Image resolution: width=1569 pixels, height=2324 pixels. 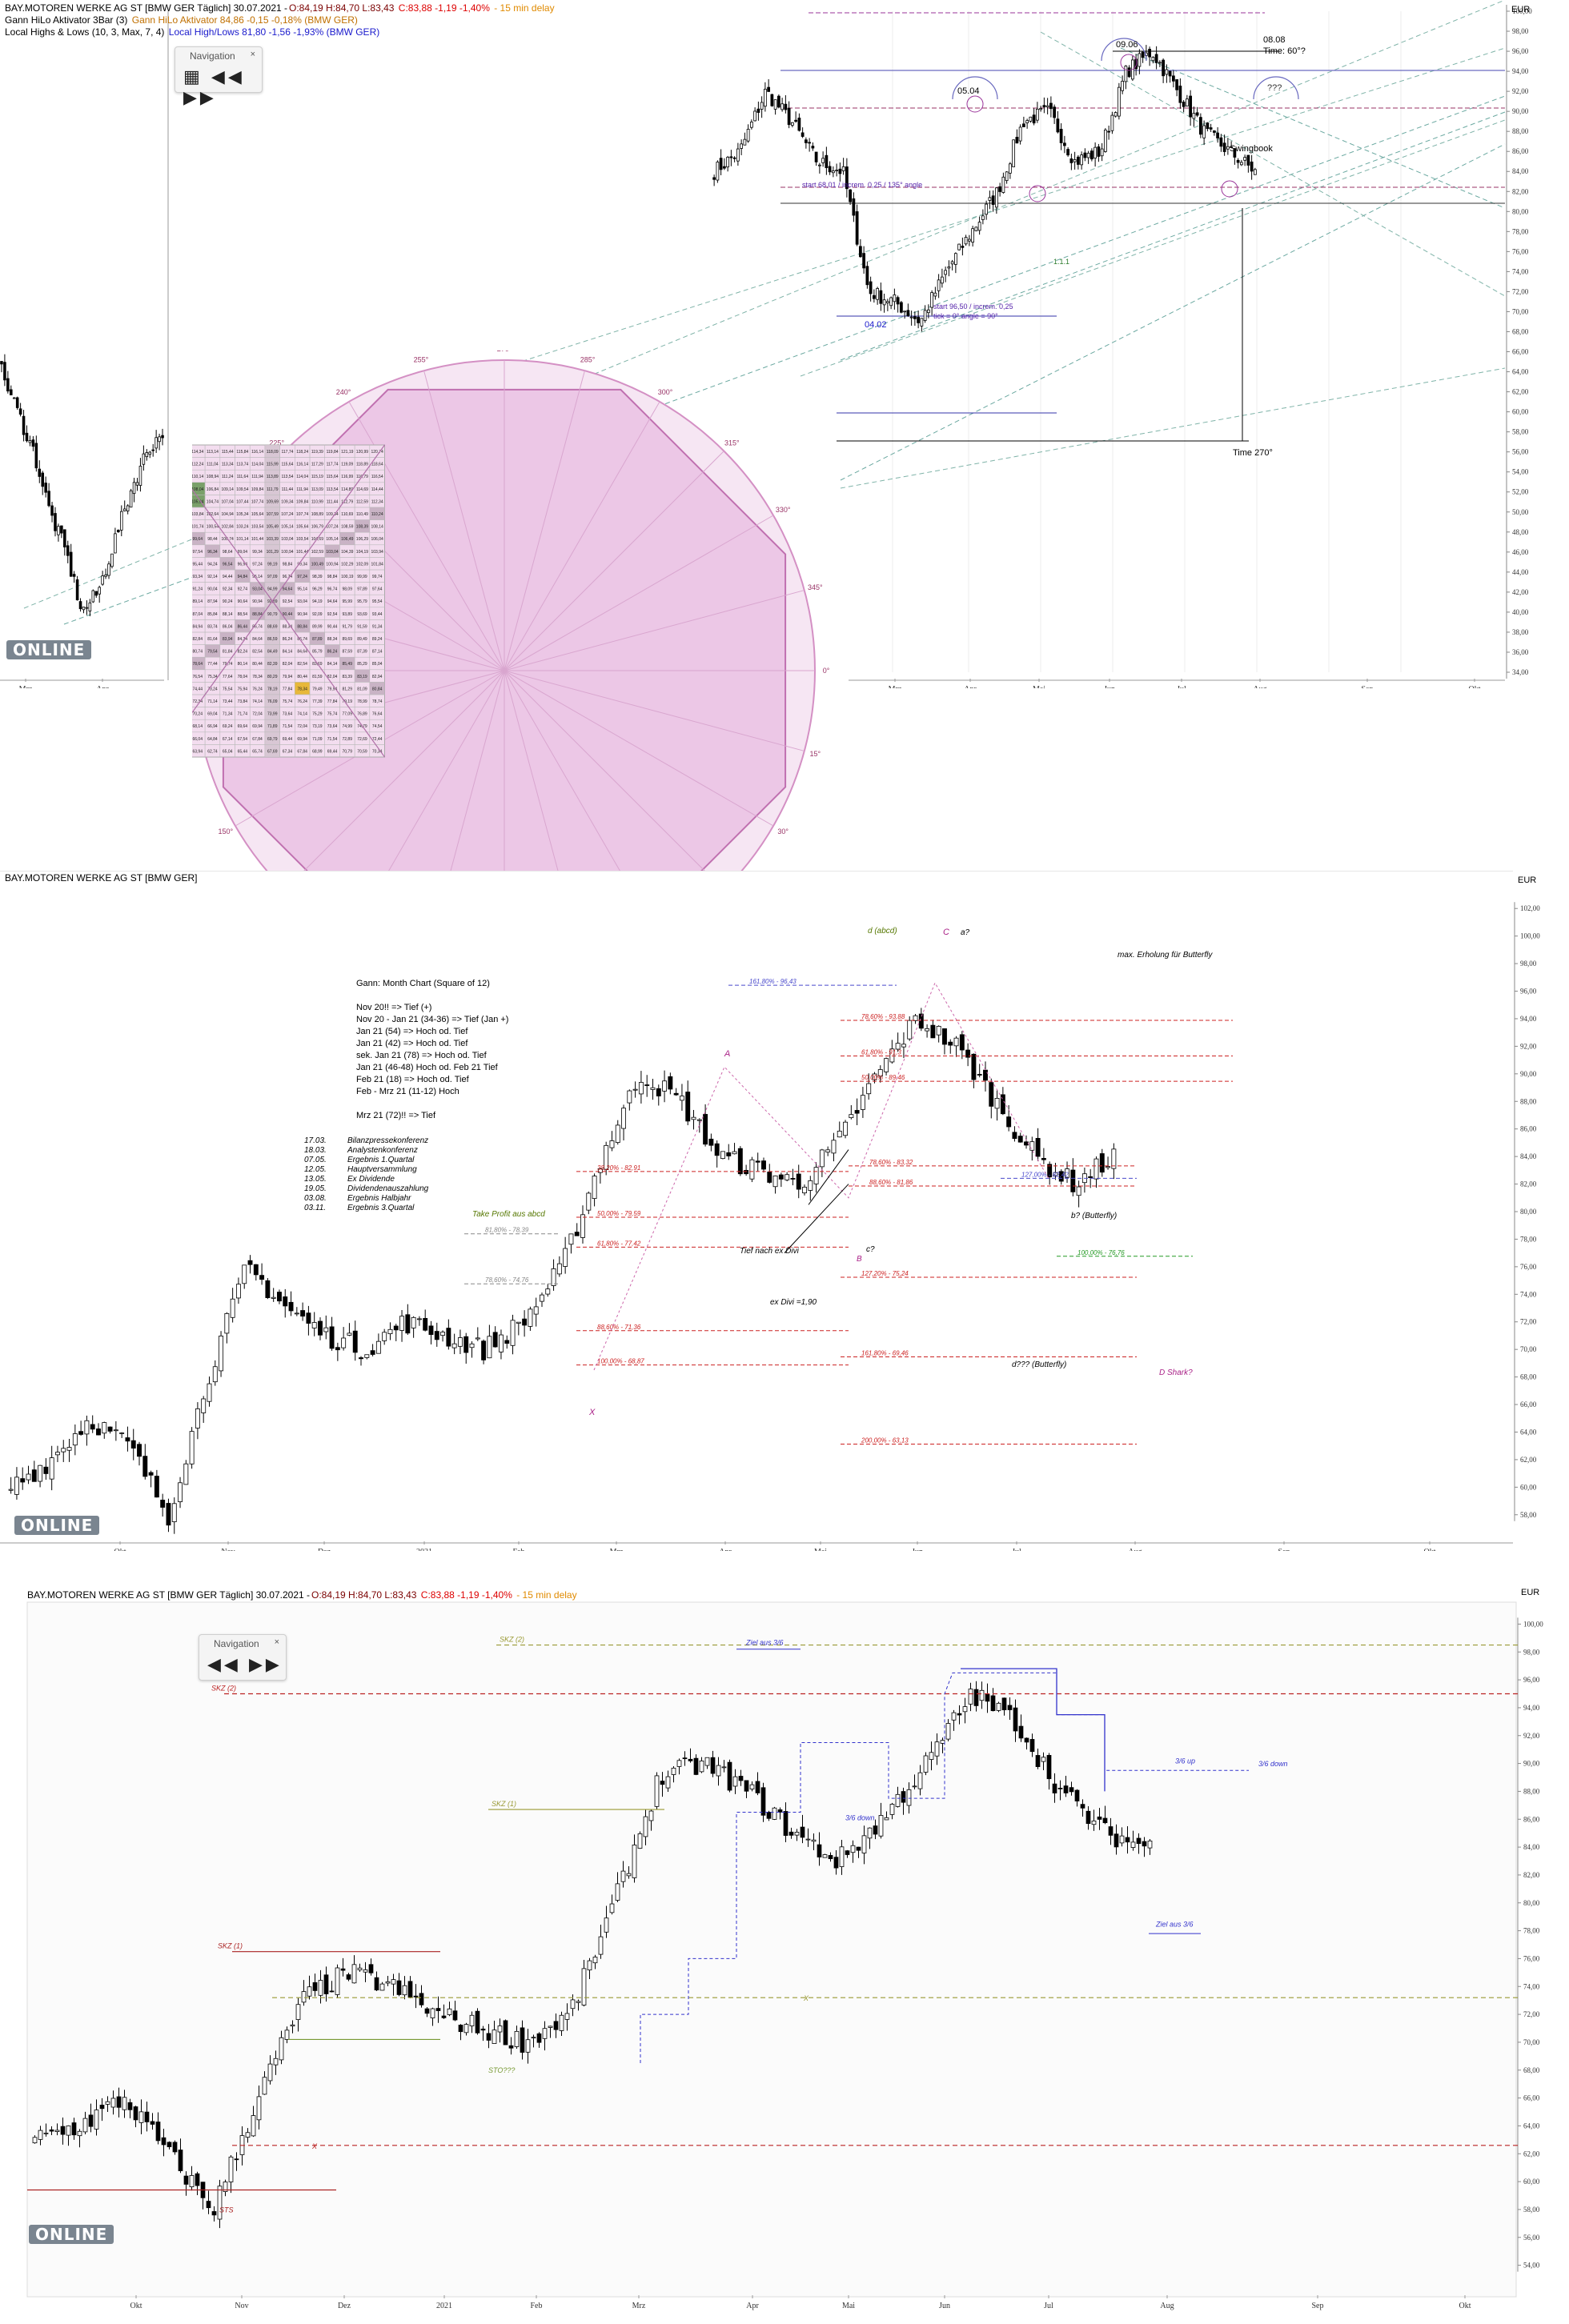 What do you see at coordinates (214, 87) in the screenshot?
I see `navigation-buttons: ▦ ◀◀ ▶▶` at bounding box center [214, 87].